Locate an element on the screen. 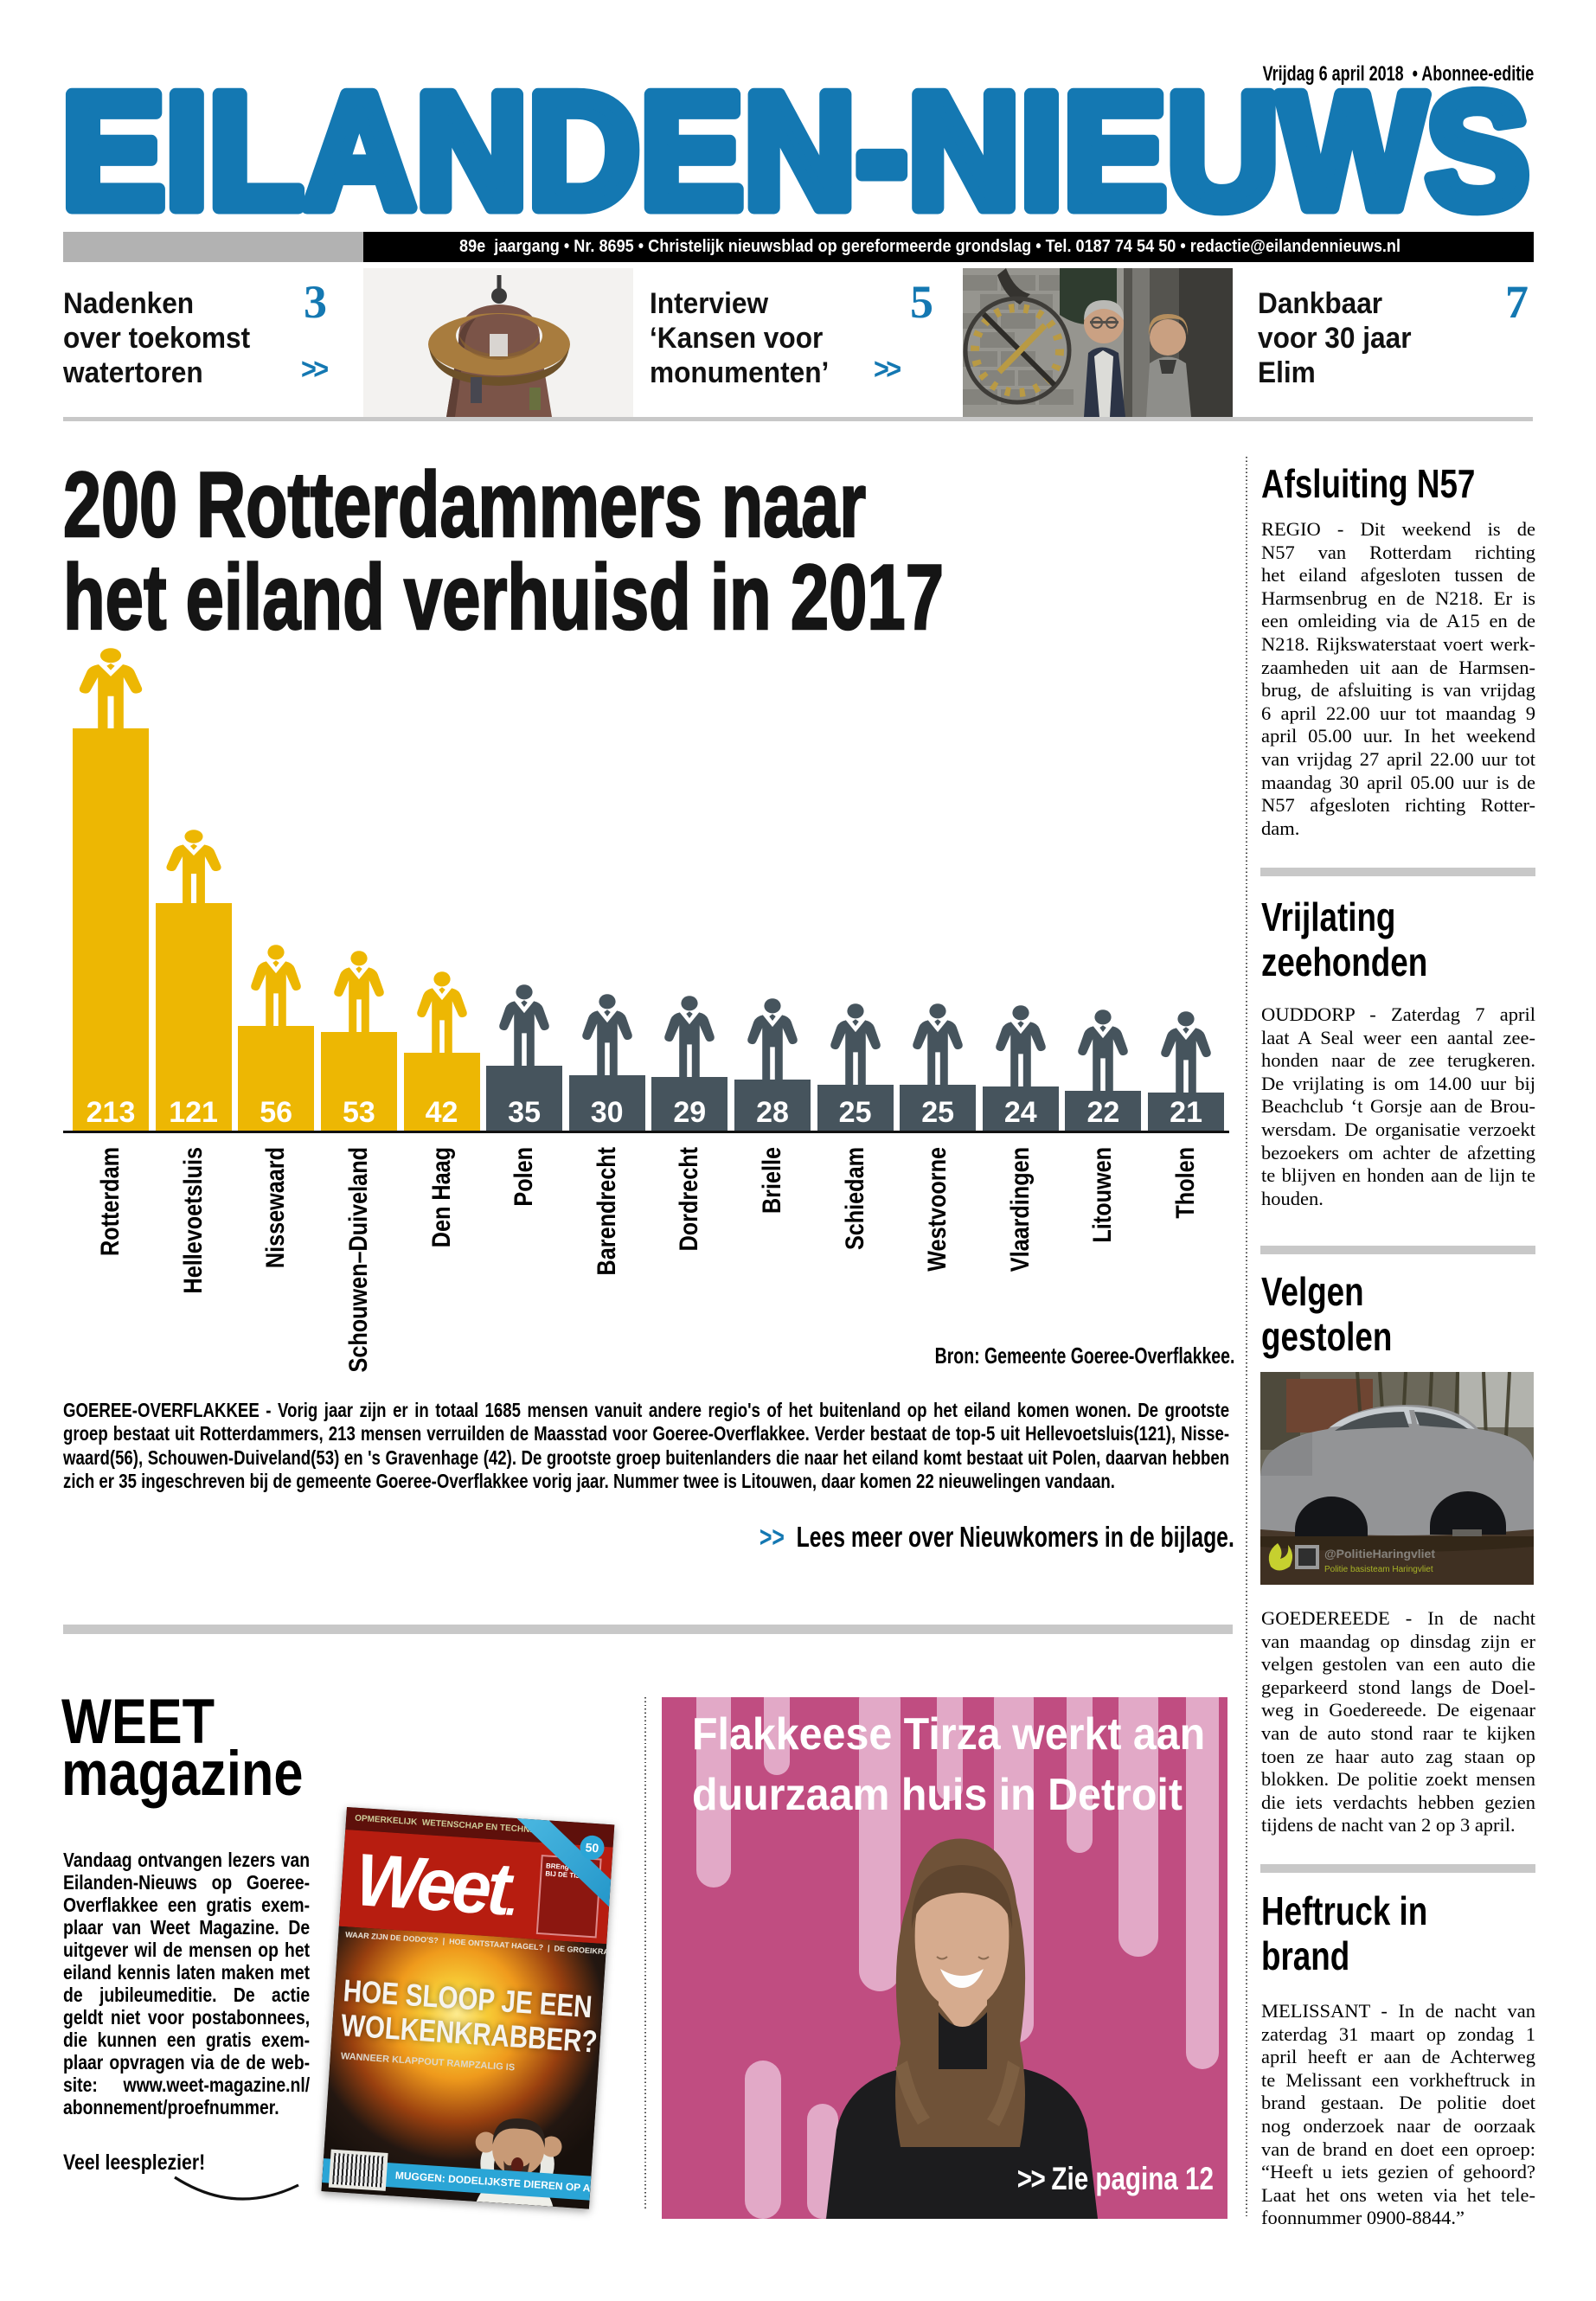 This screenshot has width=1596, height=2301. svg-text: Politie basisteam Haringvliet is located at coordinates (1378, 1569).